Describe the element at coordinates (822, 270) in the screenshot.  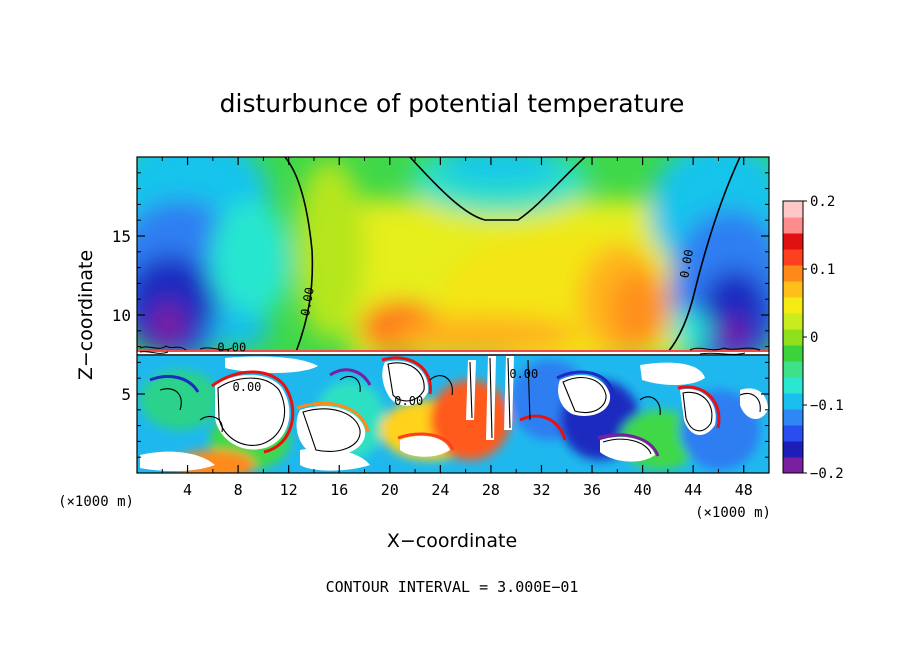
I see `colorbar-tick-label: 0.1` at that location.